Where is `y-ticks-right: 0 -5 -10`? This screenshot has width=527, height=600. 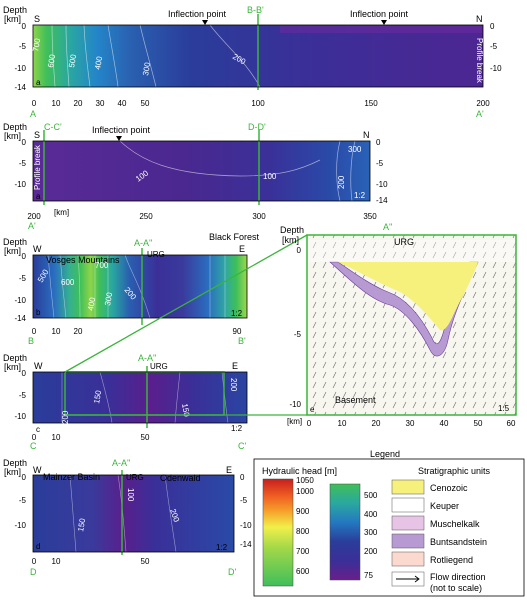 y-ticks-right: 0 -5 -10 is located at coordinates (496, 47).